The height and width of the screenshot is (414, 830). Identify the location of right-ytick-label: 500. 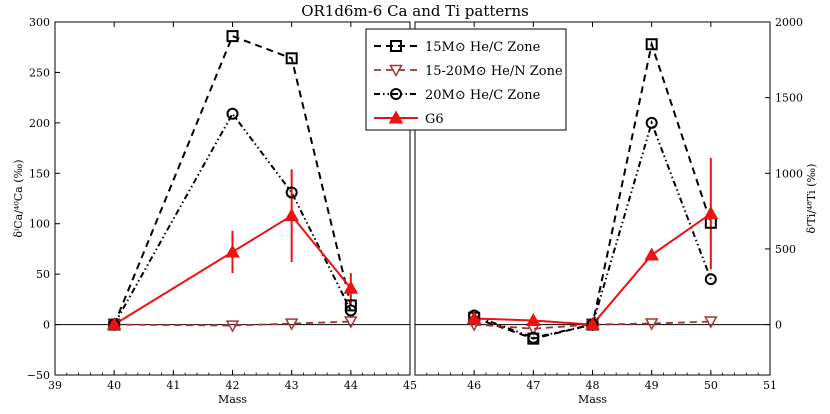
(785, 249).